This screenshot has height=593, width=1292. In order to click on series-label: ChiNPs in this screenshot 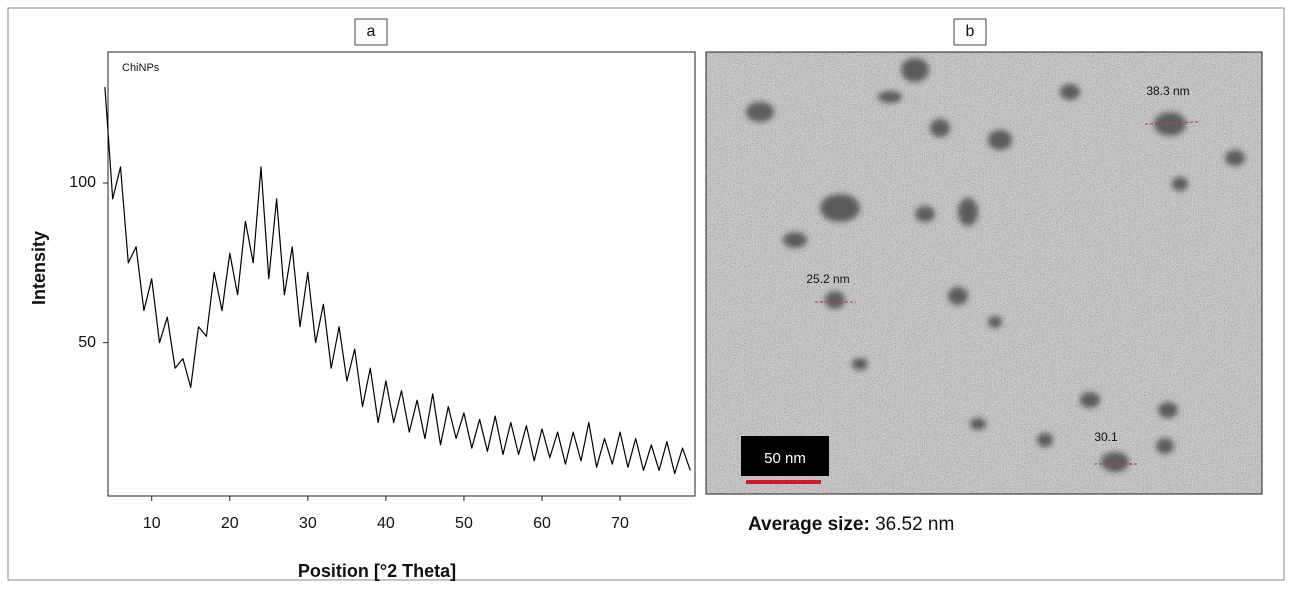, I will do `click(141, 68)`.